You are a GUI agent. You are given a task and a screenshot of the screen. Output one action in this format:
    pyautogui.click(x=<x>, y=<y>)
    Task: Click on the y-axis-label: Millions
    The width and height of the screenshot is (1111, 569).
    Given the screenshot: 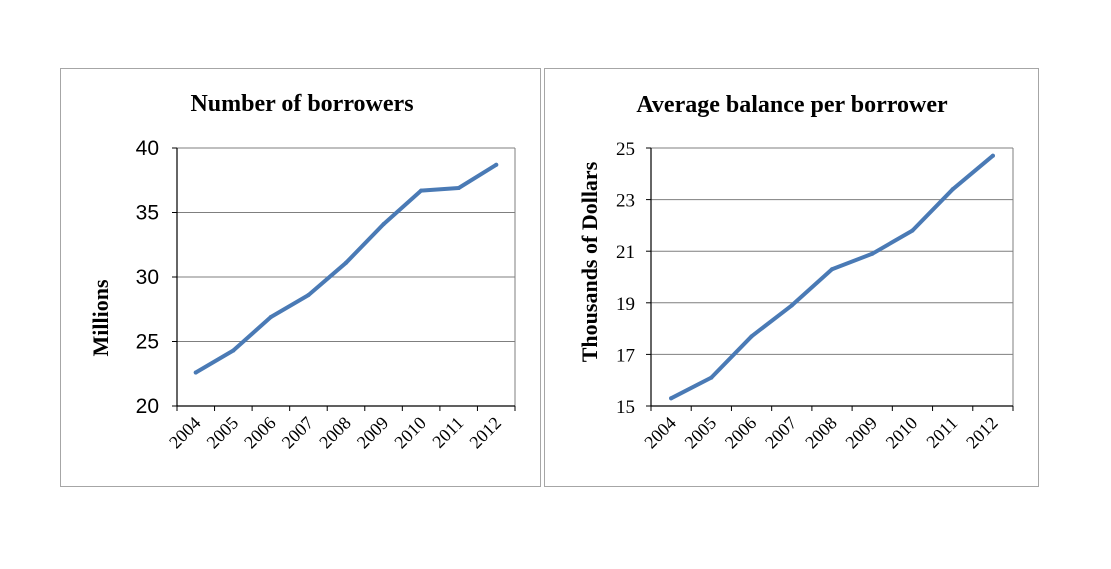 What is the action you would take?
    pyautogui.click(x=100, y=317)
    